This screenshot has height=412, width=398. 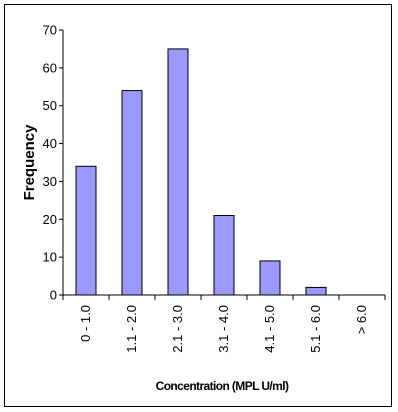 What do you see at coordinates (50, 105) in the screenshot?
I see `y-tick-label: 50` at bounding box center [50, 105].